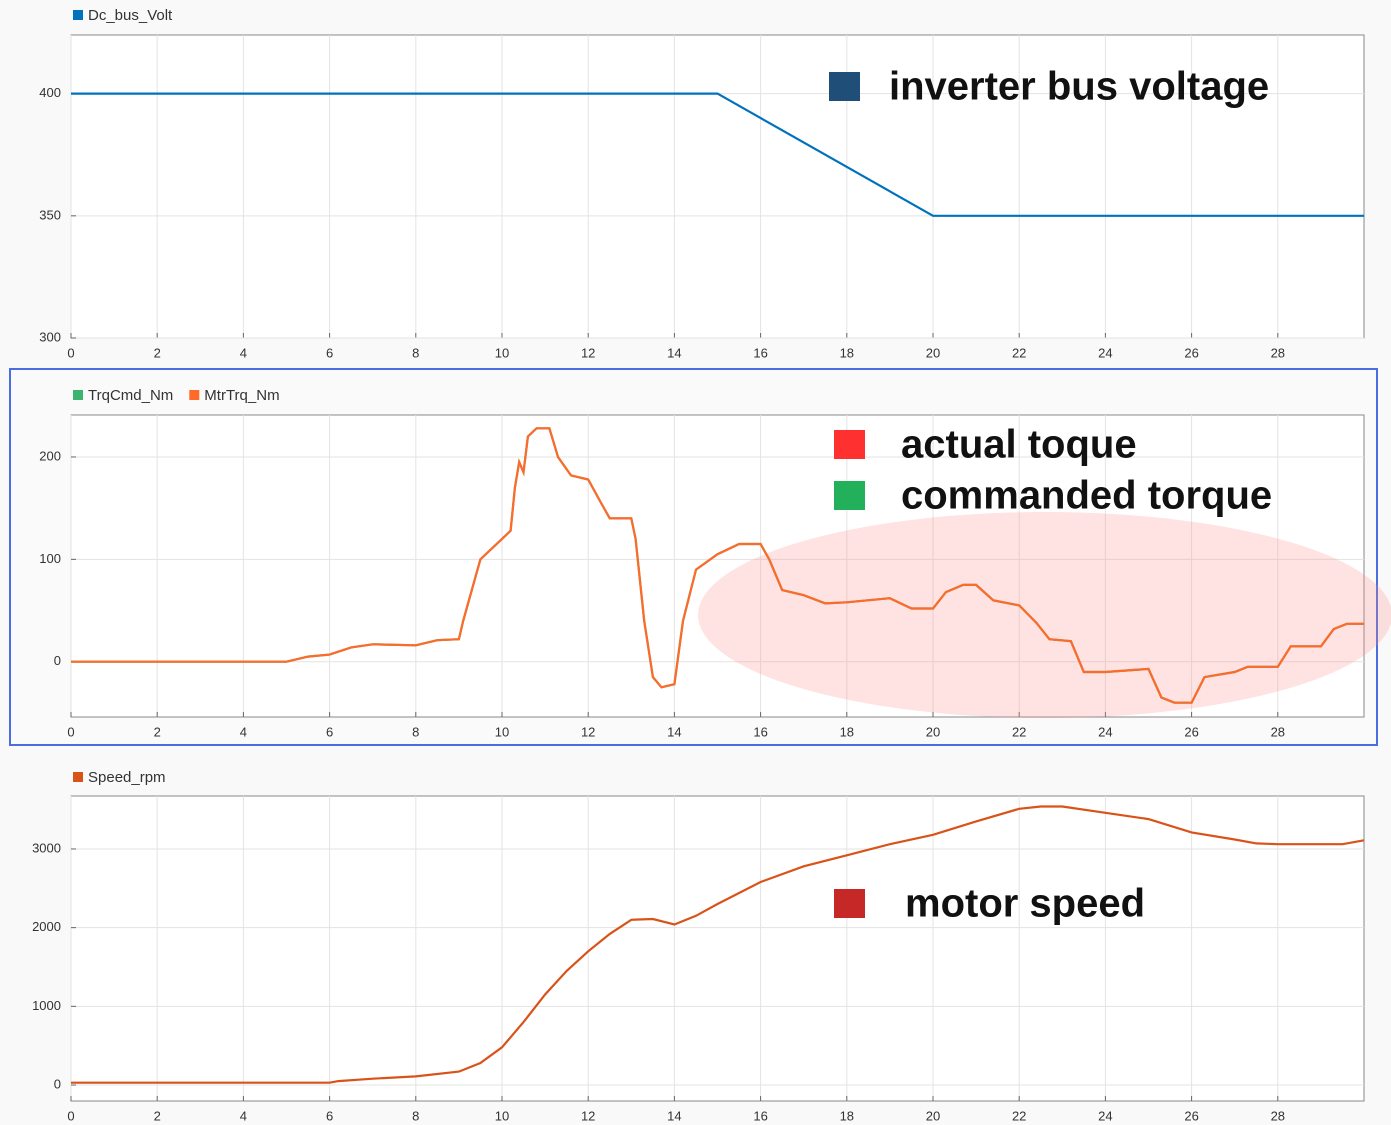  Describe the element at coordinates (1079, 87) in the screenshot. I see `annotation-text: inverter bus voltage` at that location.